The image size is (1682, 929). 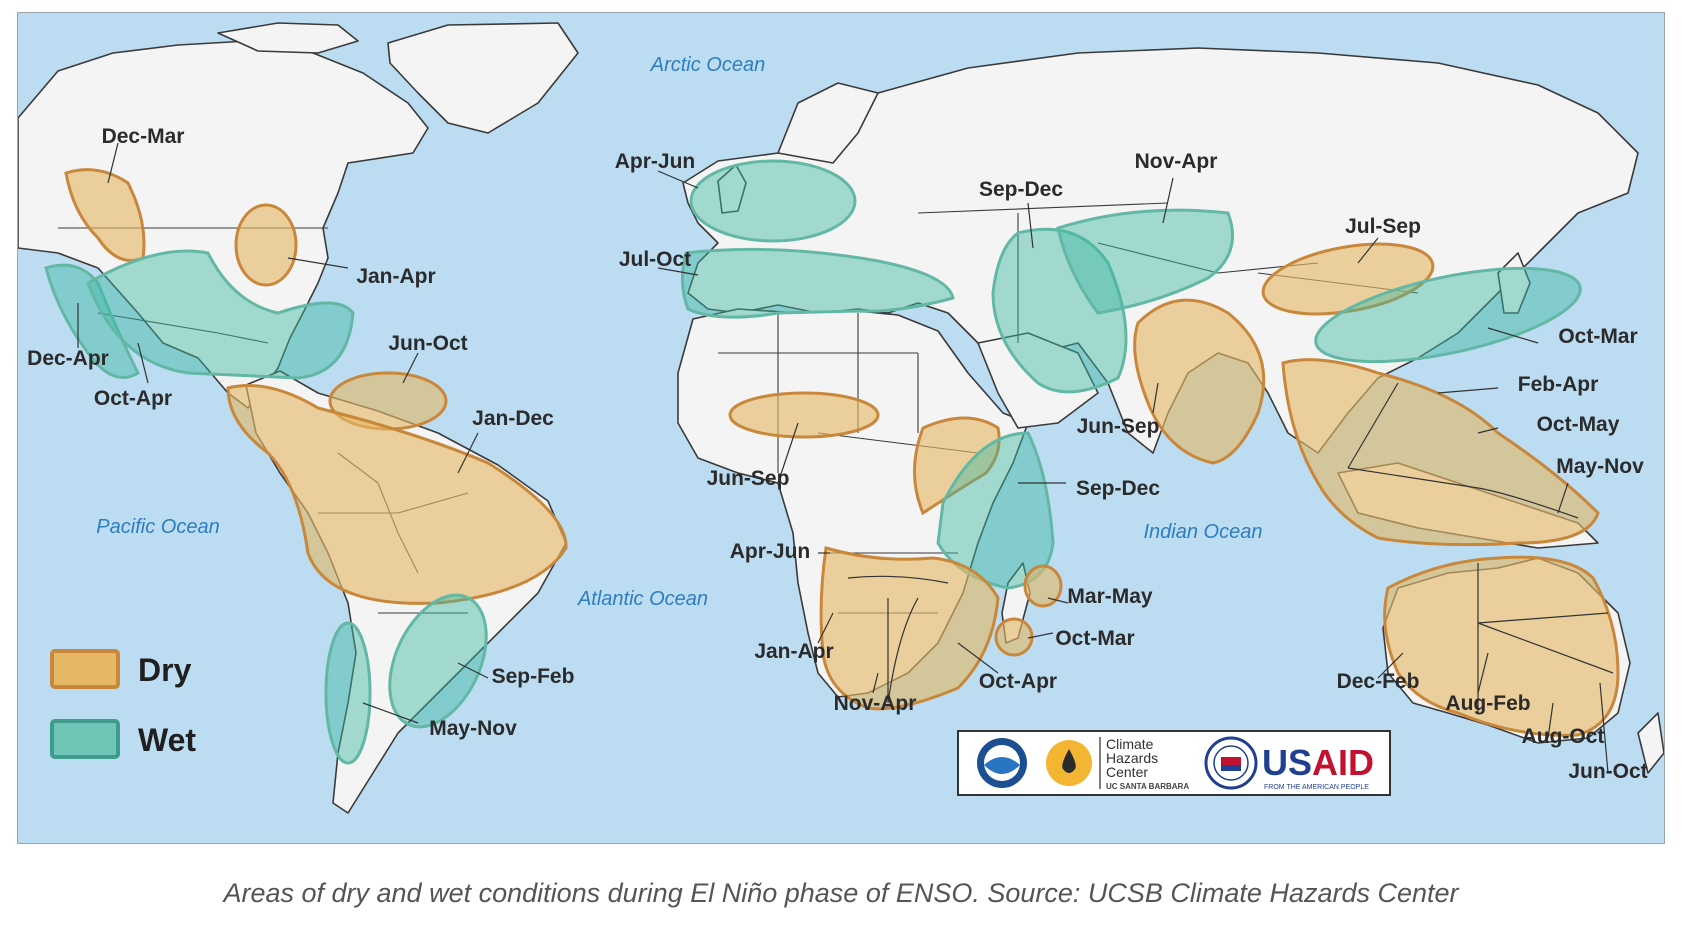 What do you see at coordinates (1021, 189) in the screenshot?
I see `label-central-asia: Sep-Dec` at bounding box center [1021, 189].